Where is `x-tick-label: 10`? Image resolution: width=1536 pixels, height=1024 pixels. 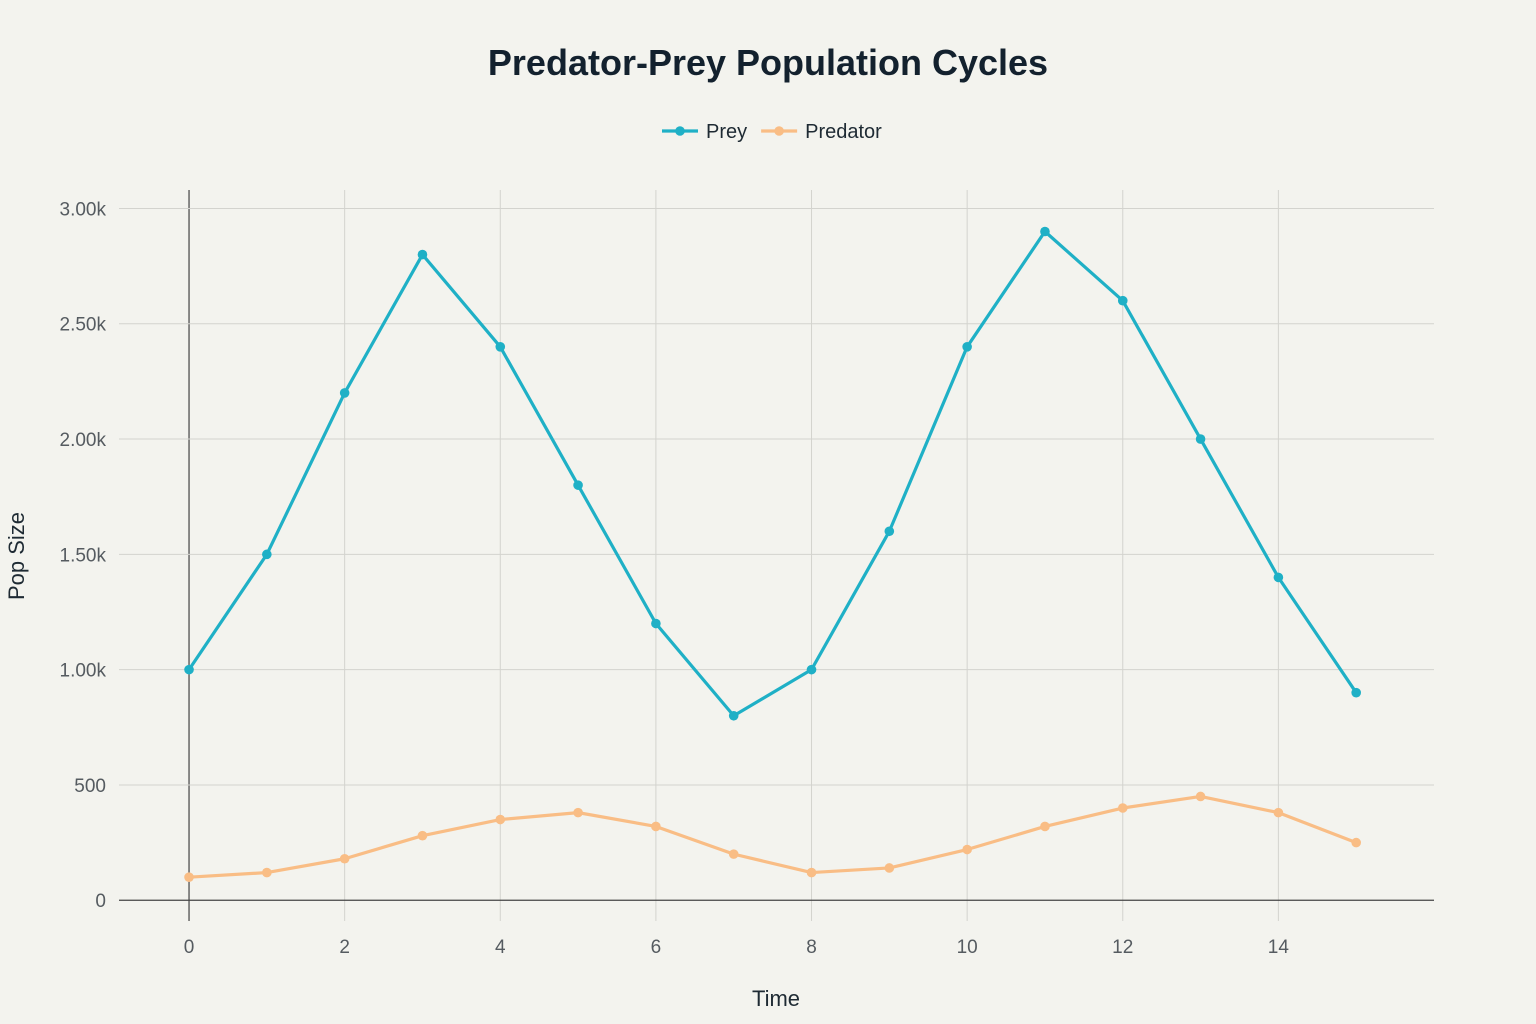 x-tick-label: 10 is located at coordinates (967, 947).